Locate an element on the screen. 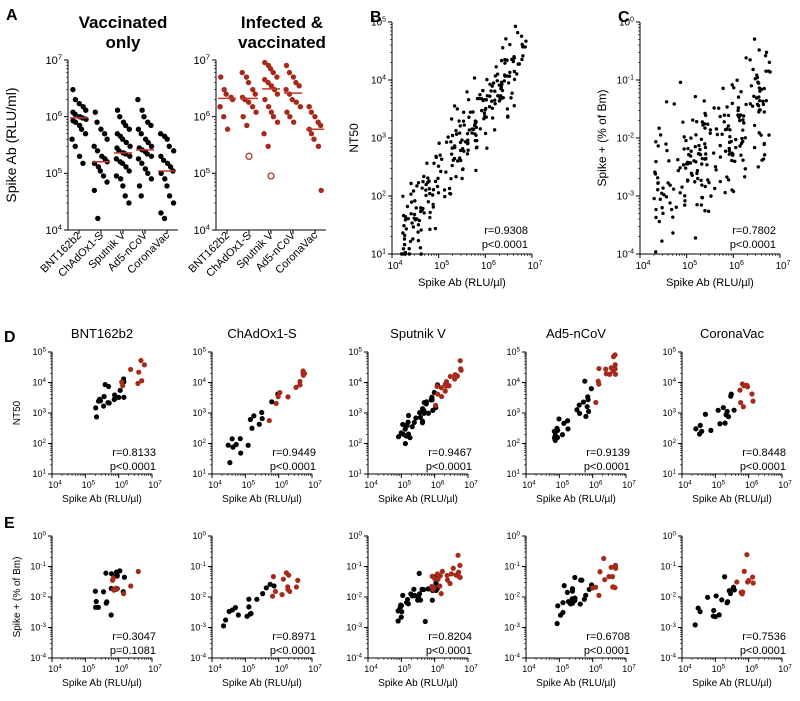 The image size is (800, 701). y-tick-label: 10⁻¹ is located at coordinates (198, 566).